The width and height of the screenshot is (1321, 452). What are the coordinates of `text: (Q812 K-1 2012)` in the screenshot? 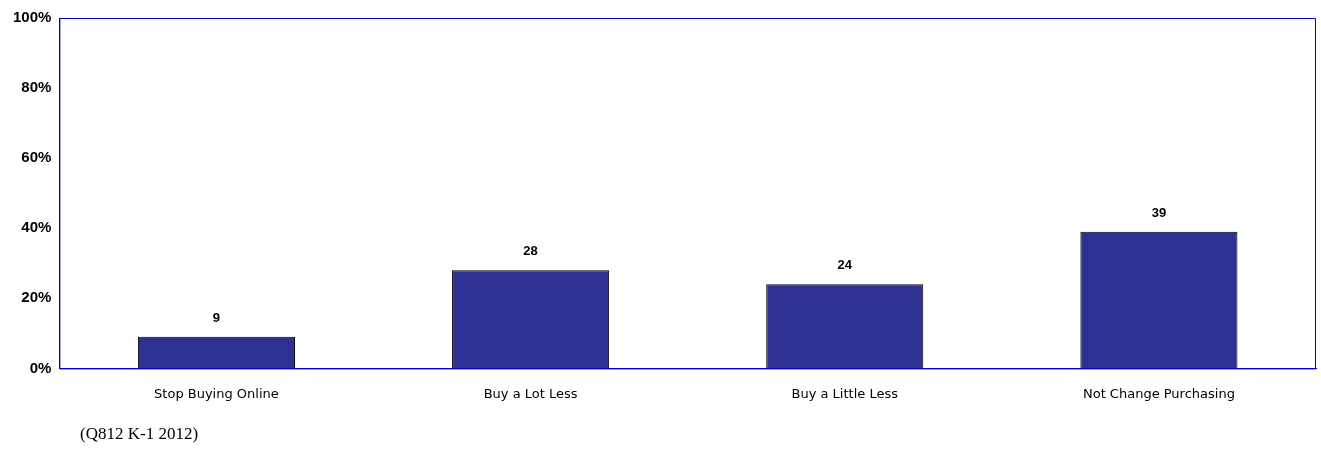 It's located at (139, 434).